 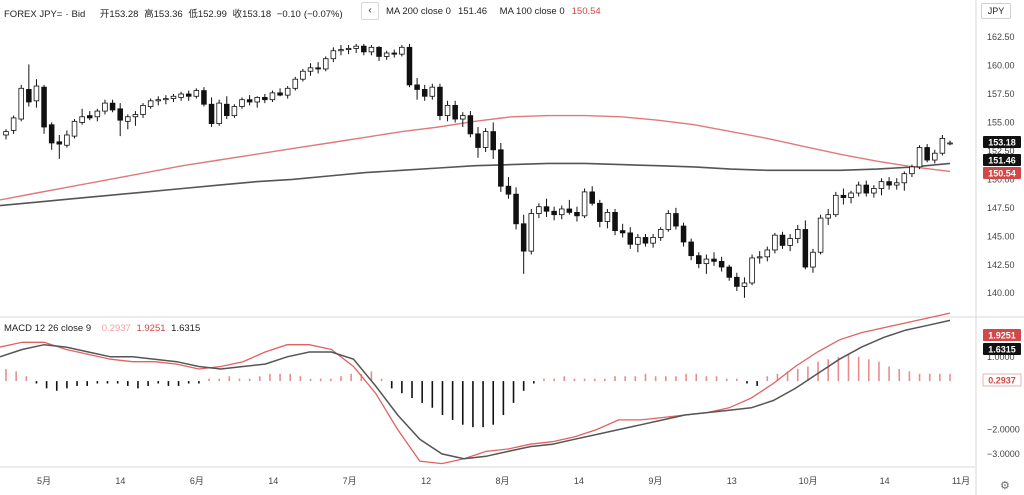 I want to click on badge-price-label: 153.18, so click(x=1002, y=143).